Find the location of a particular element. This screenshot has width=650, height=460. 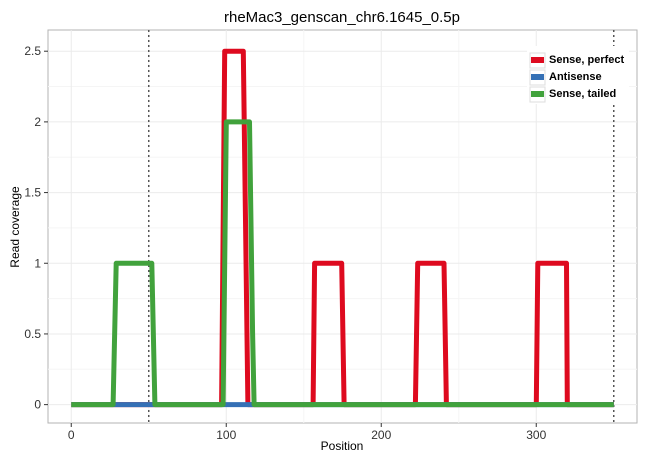

legend-label: Antisense is located at coordinates (575, 77).